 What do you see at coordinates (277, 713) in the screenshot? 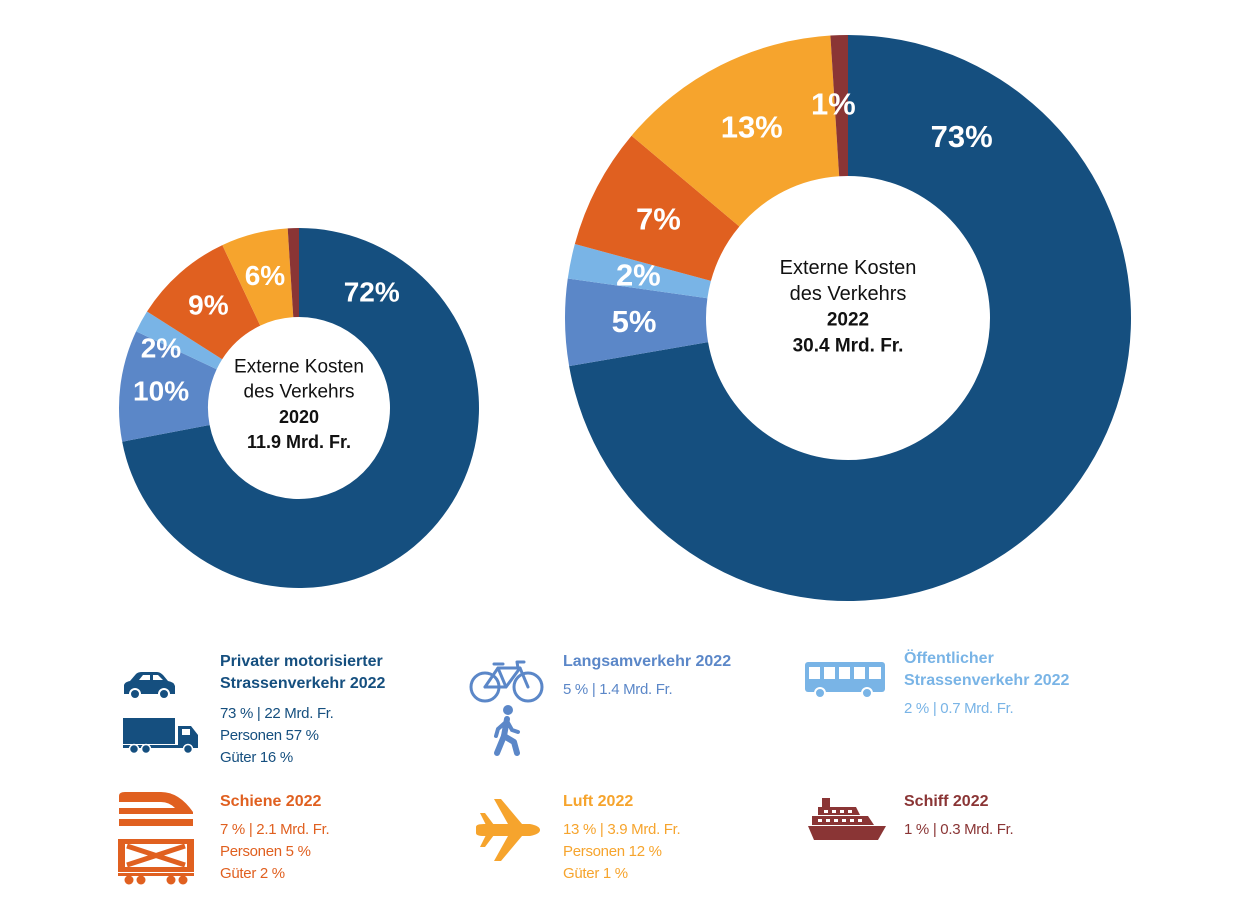
I see `legend-private-line-1: 73 % | 22 Mrd. Fr.` at bounding box center [277, 713].